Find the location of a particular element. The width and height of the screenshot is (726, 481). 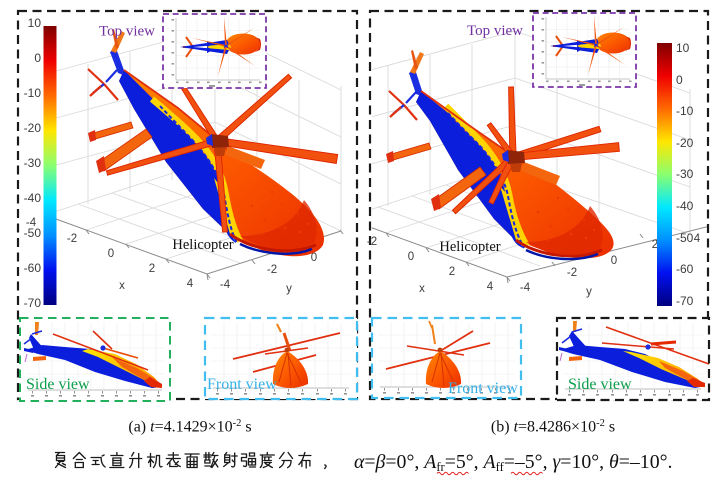

svg-text: (b) t=8.4286×10-2 s is located at coordinates (553, 427).